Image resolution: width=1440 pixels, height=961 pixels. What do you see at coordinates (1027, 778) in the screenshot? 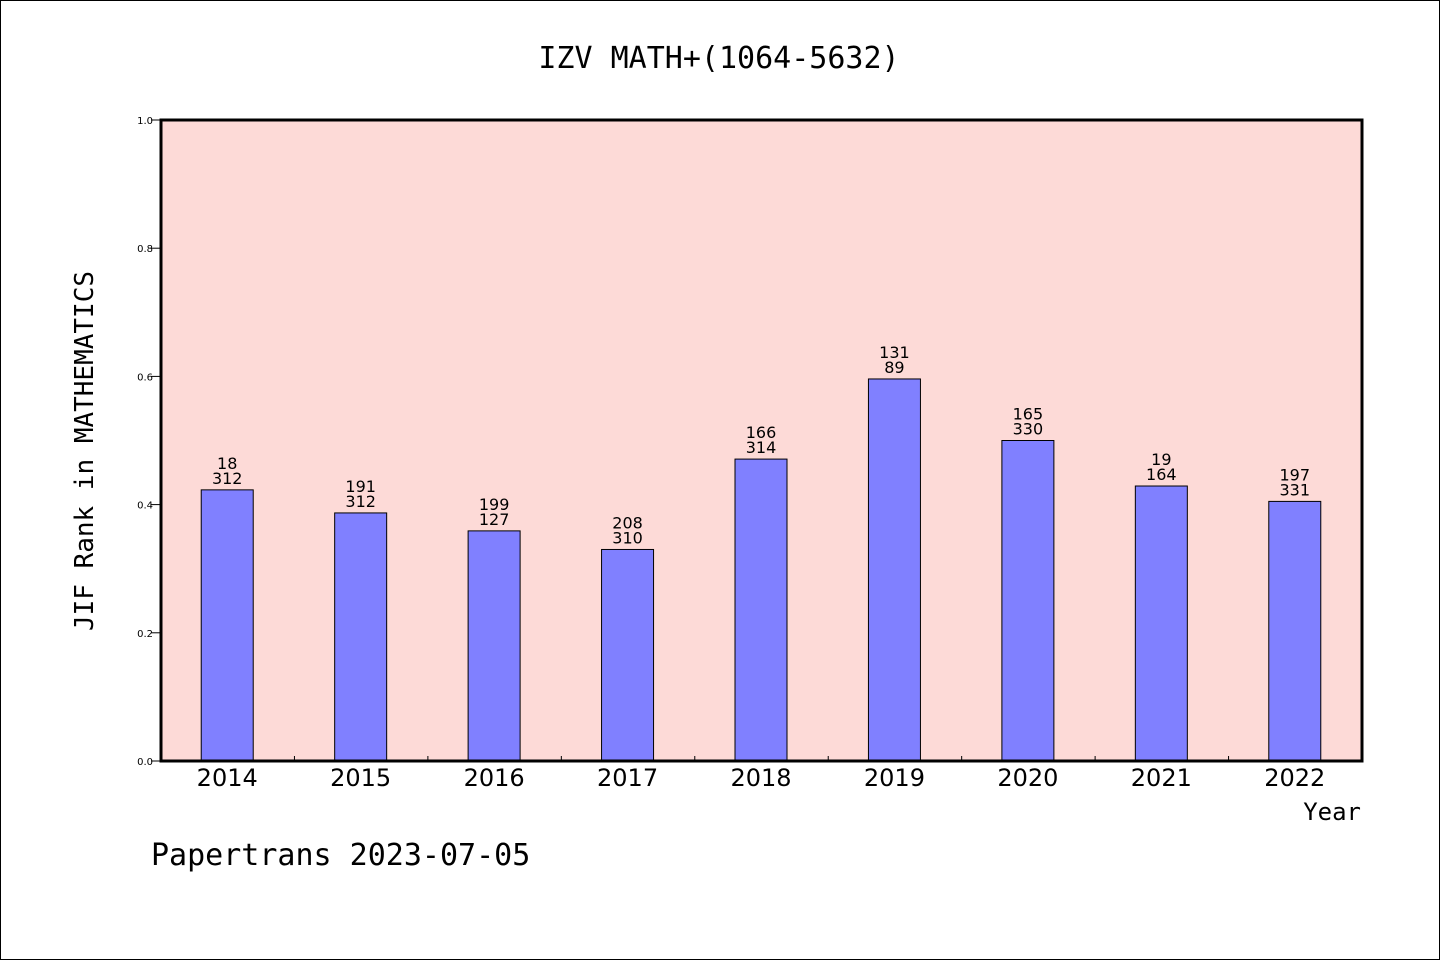
I see `x-tick-label: 2020` at bounding box center [1027, 778].